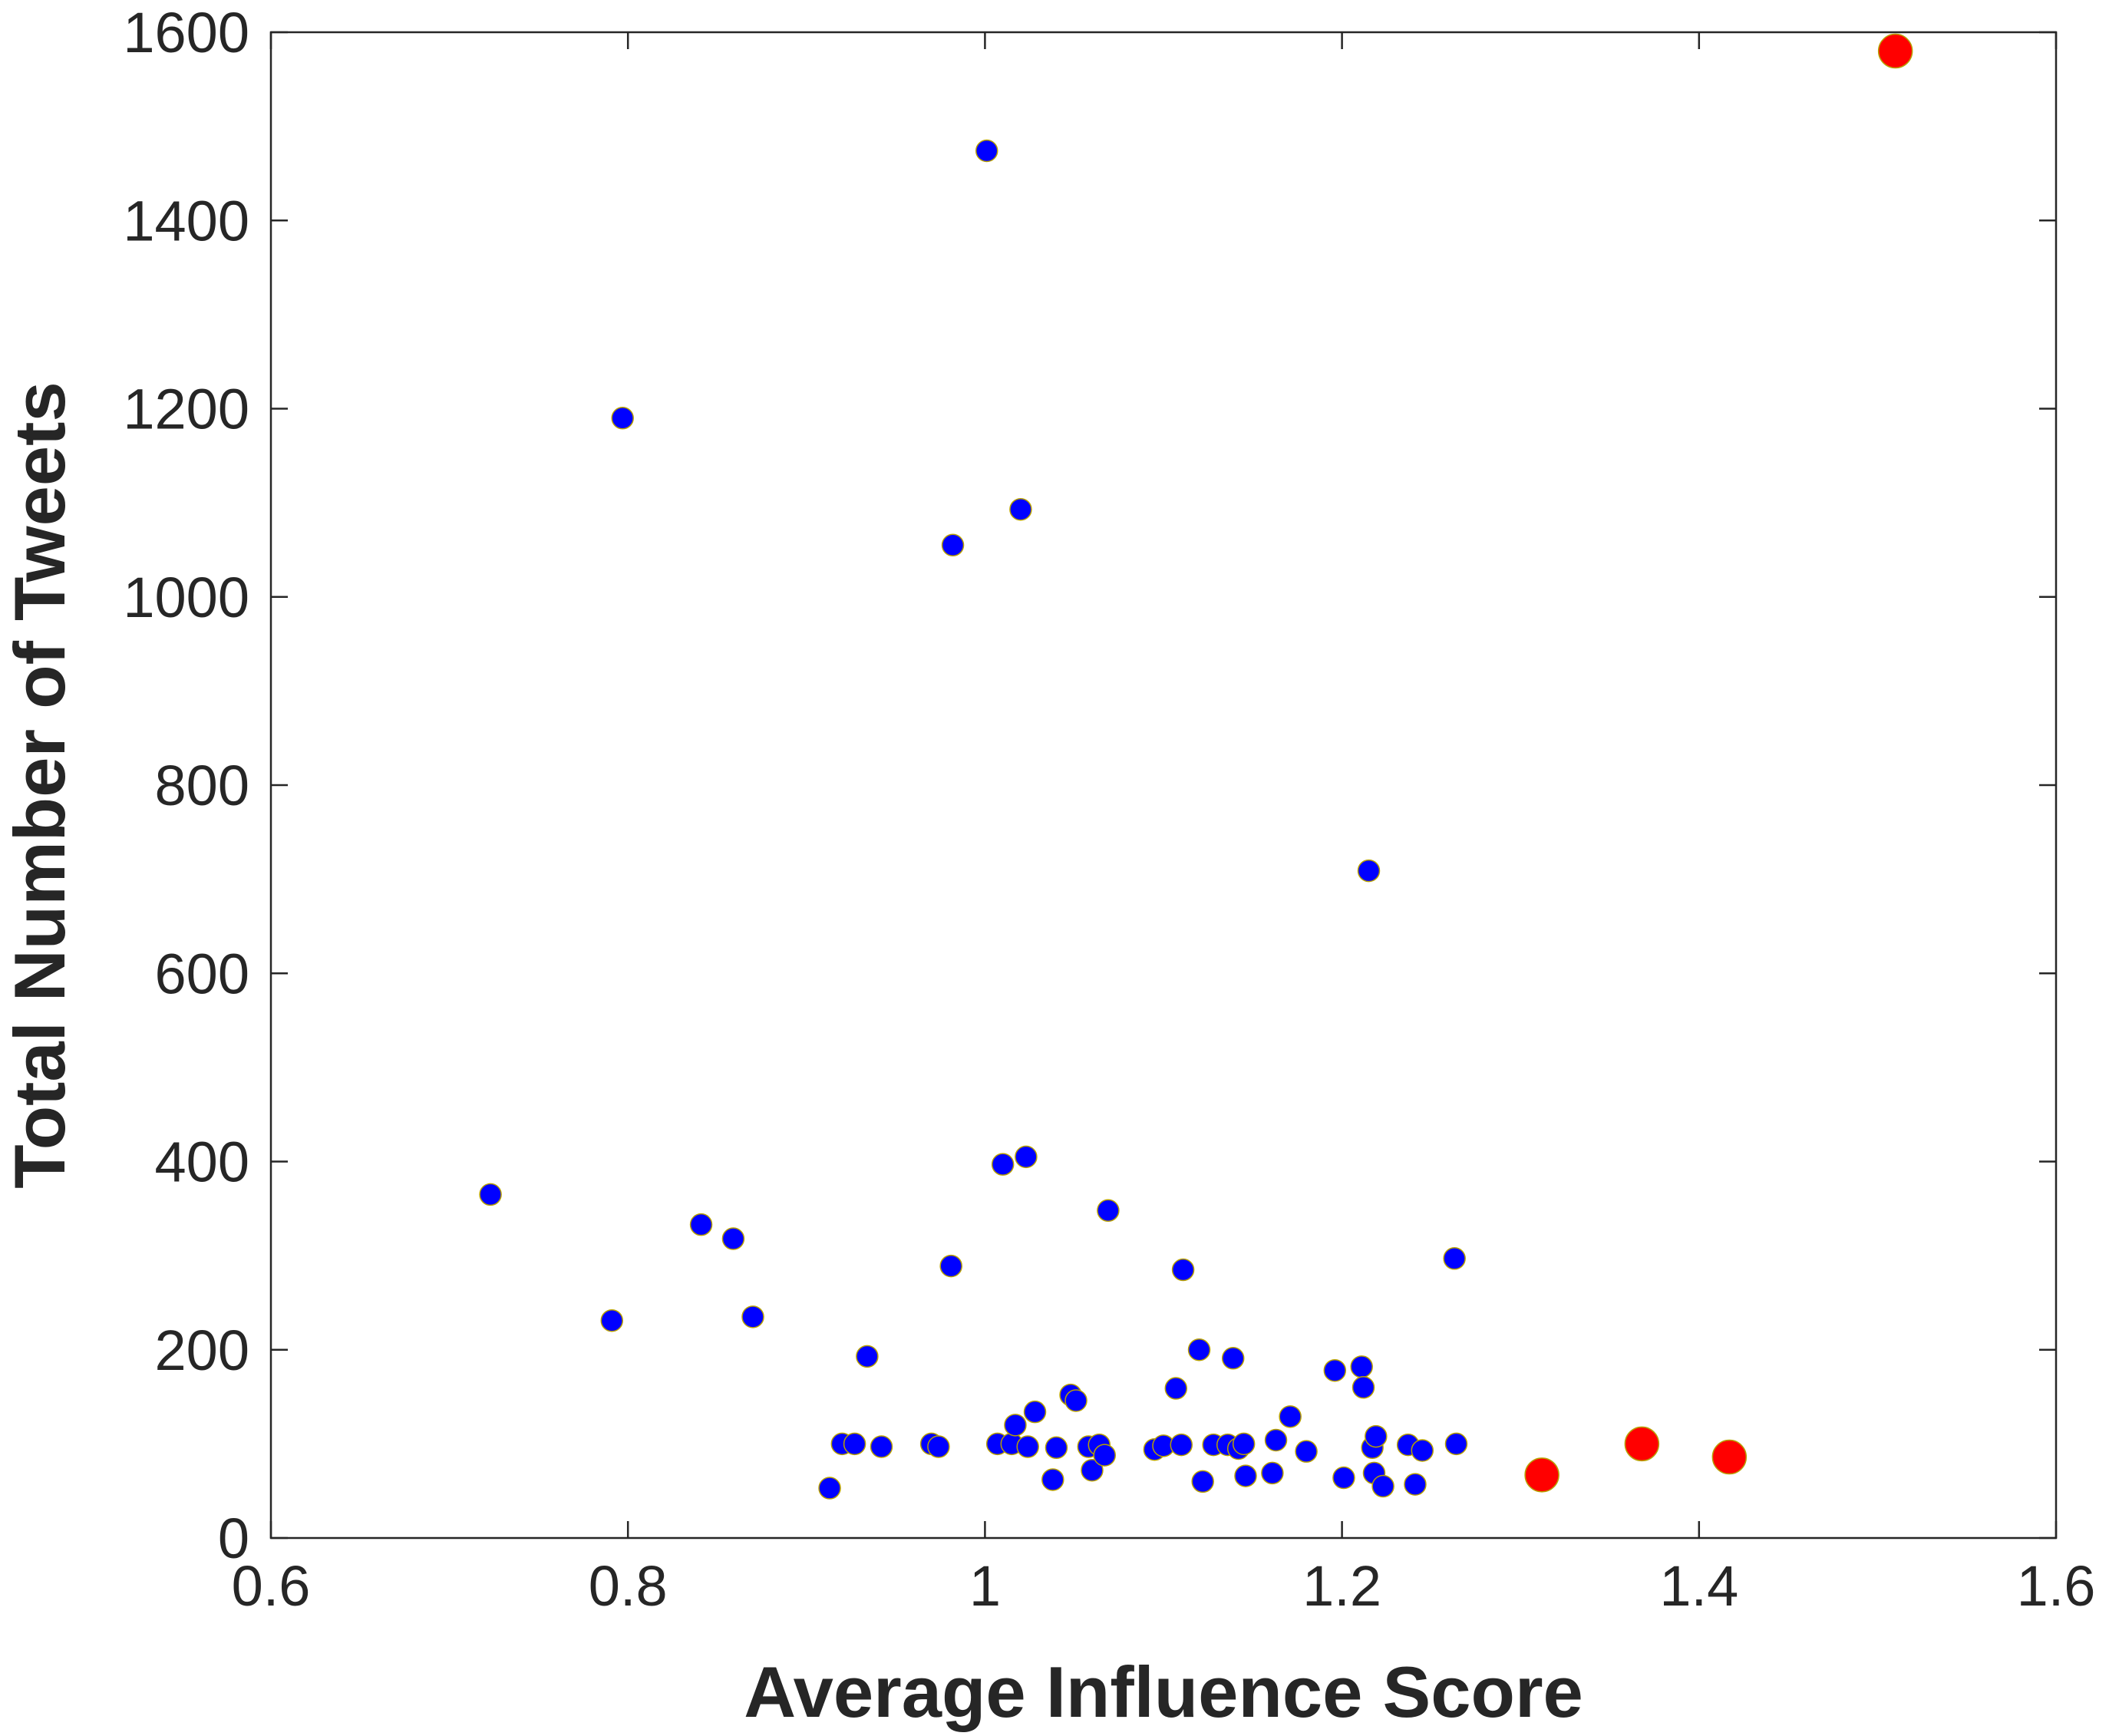 This screenshot has height=1736, width=2109. Describe the element at coordinates (1698, 1586) in the screenshot. I see `x-tick-label: 1.4` at that location.